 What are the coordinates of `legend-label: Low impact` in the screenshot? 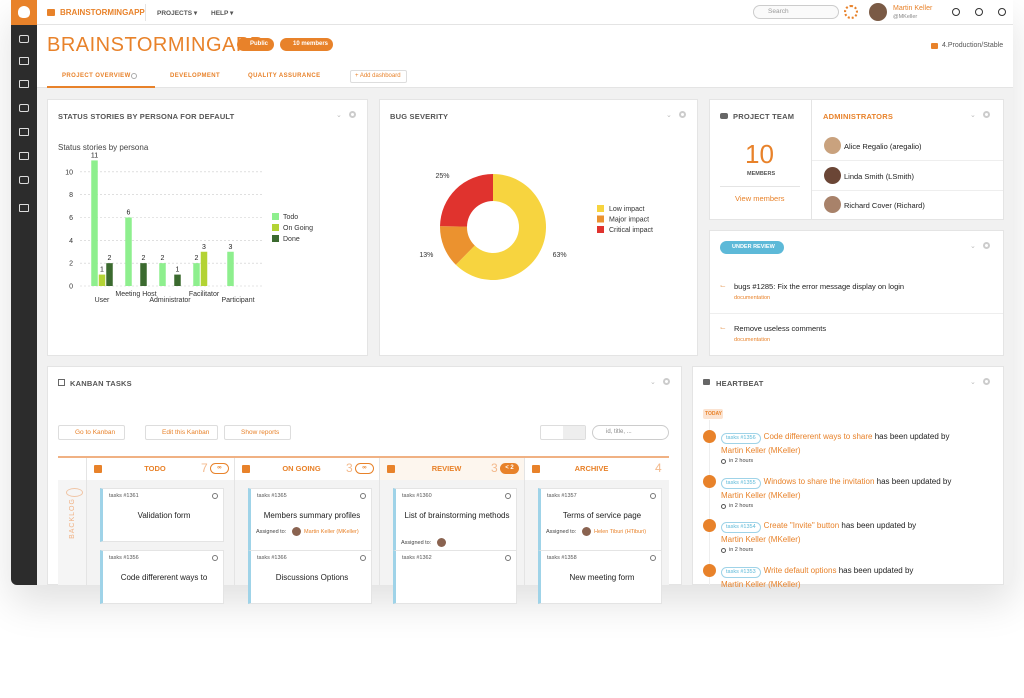 It's located at (626, 209).